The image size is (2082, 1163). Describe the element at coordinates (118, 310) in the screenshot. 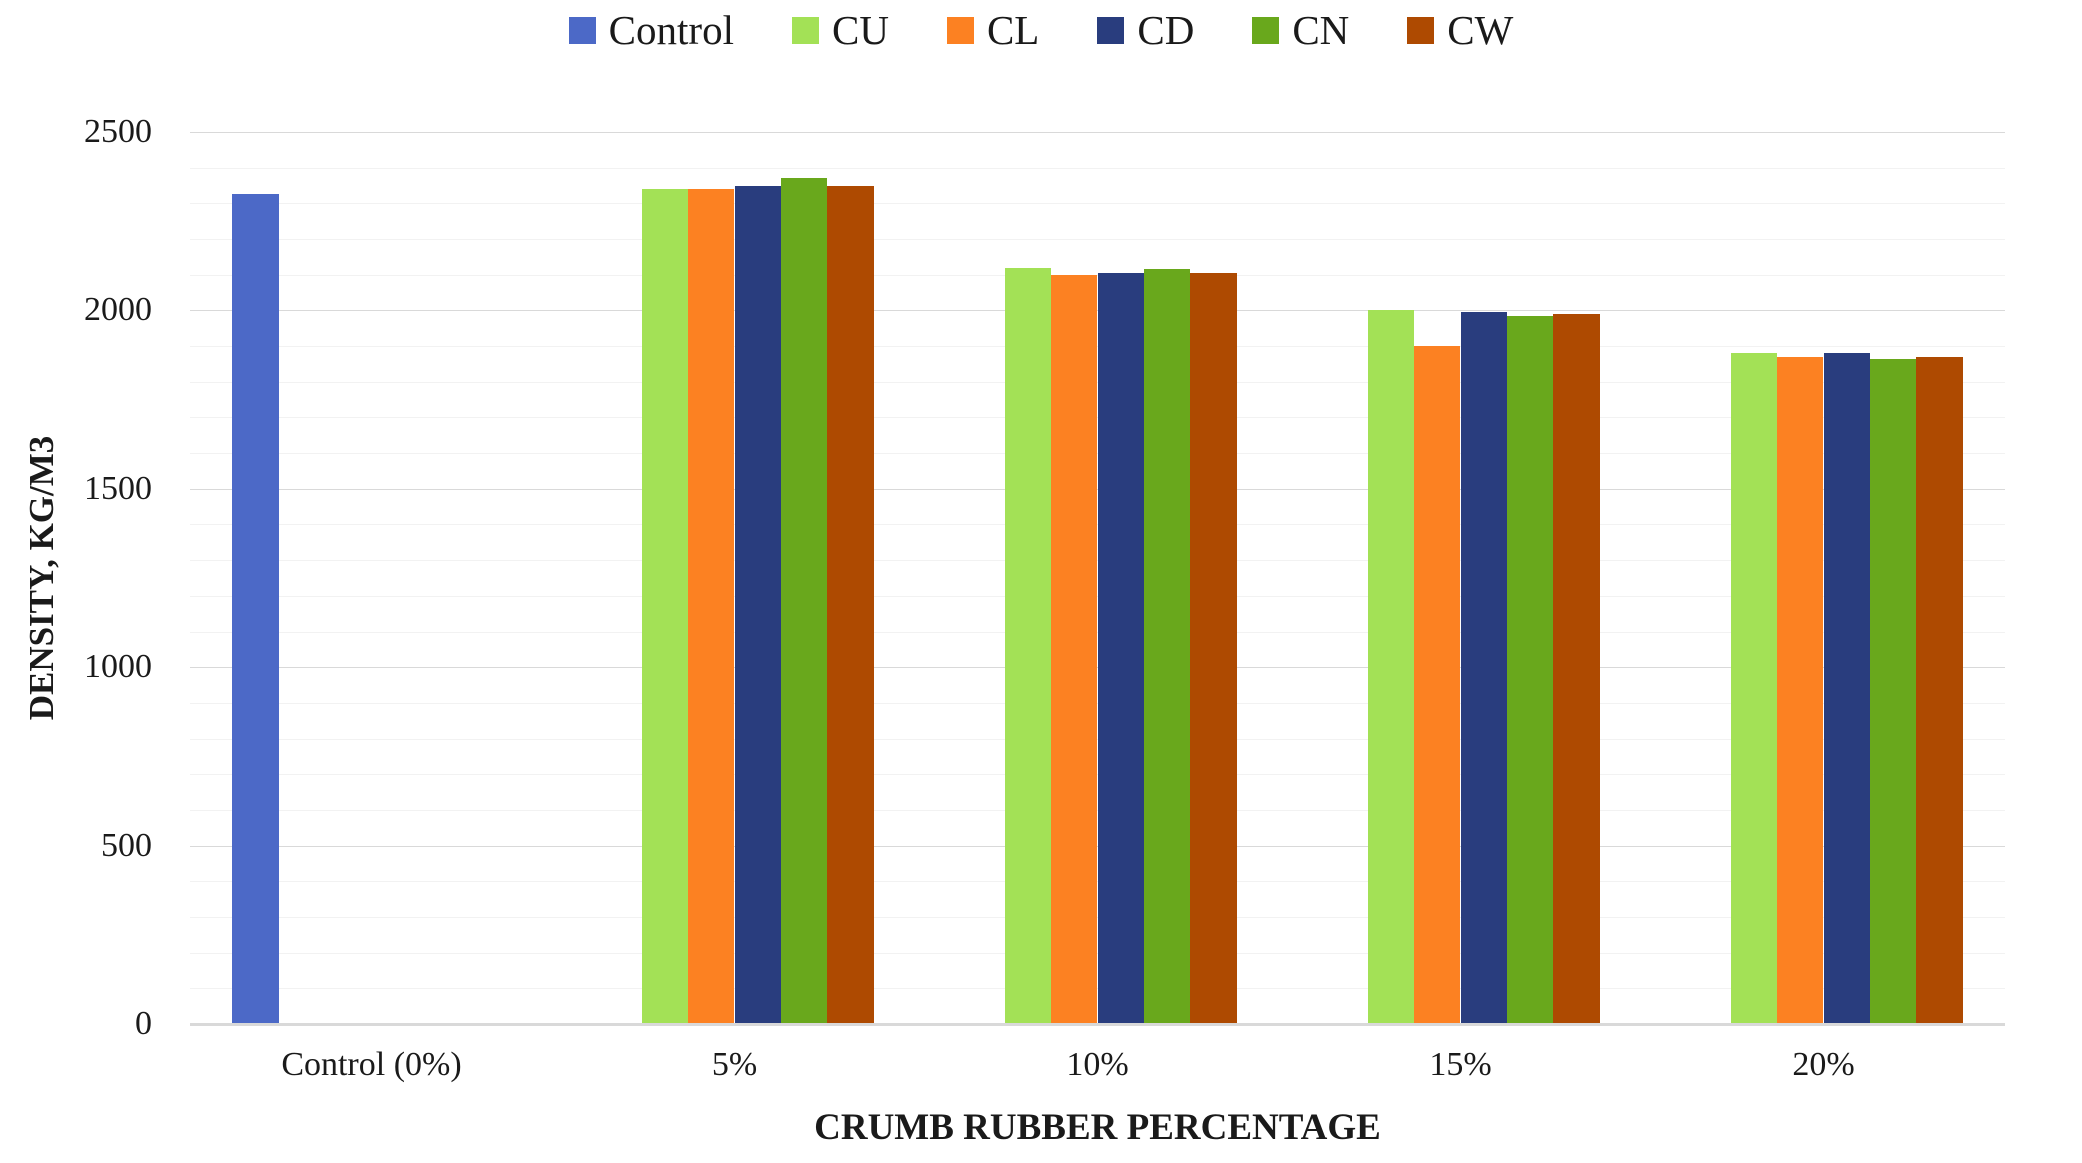

I see `y-tick-label-2000: 2000` at that location.